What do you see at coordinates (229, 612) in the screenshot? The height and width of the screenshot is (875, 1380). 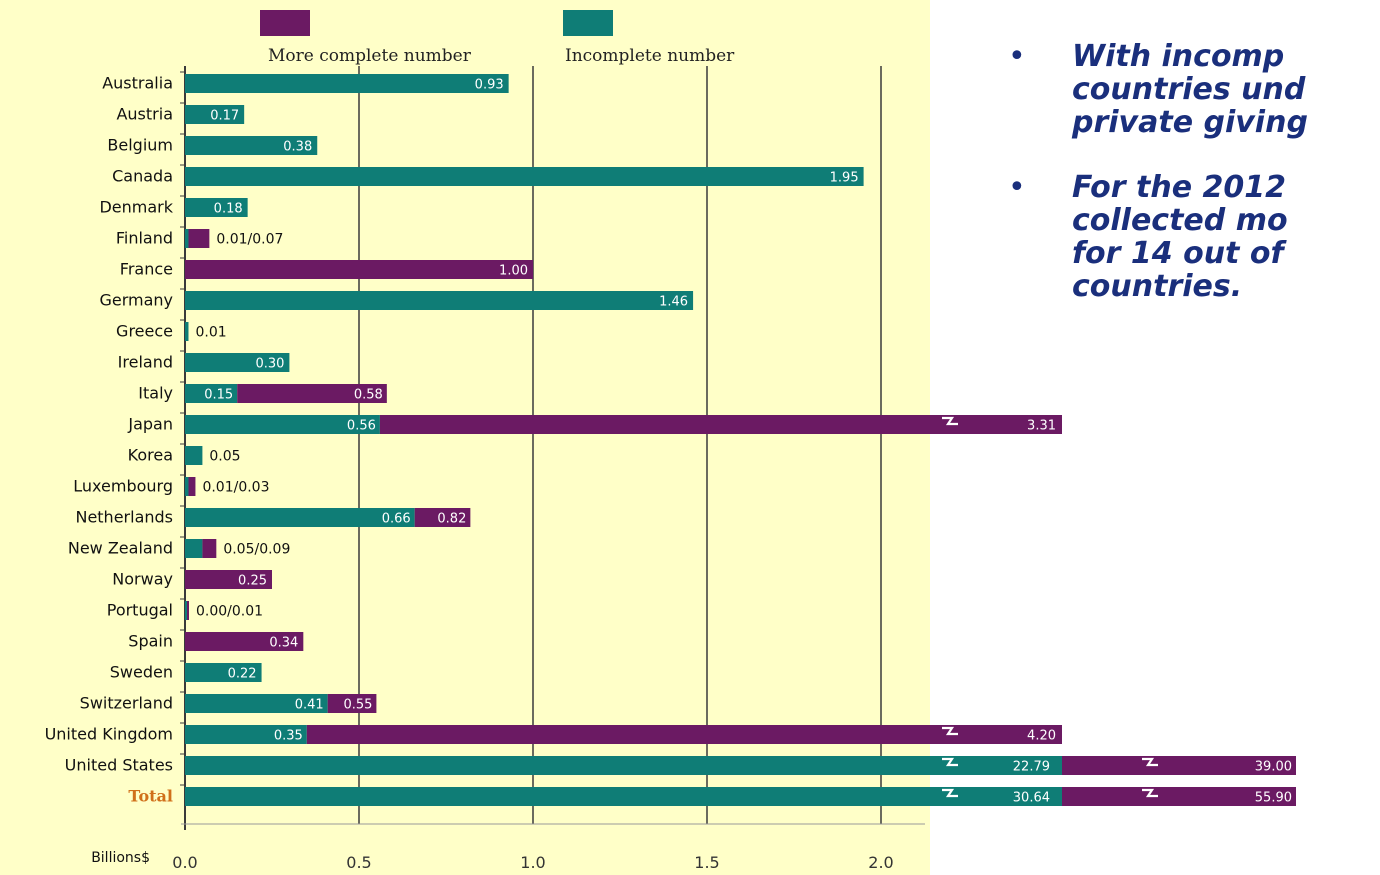 I see `data-label-17: 0.00/0.01` at bounding box center [229, 612].